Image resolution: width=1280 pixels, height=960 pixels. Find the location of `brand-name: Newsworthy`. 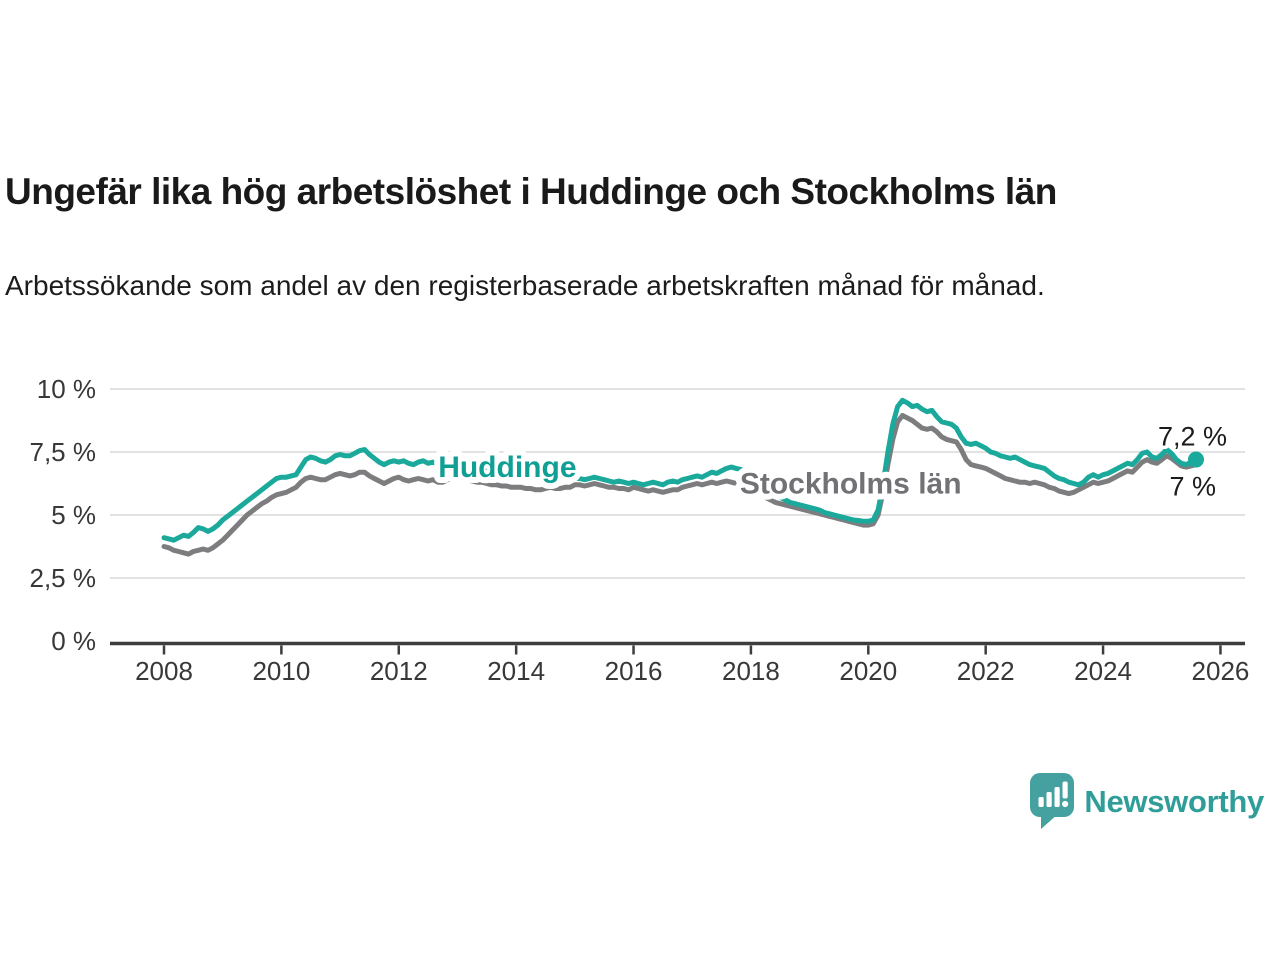

brand-name: Newsworthy is located at coordinates (1174, 801).